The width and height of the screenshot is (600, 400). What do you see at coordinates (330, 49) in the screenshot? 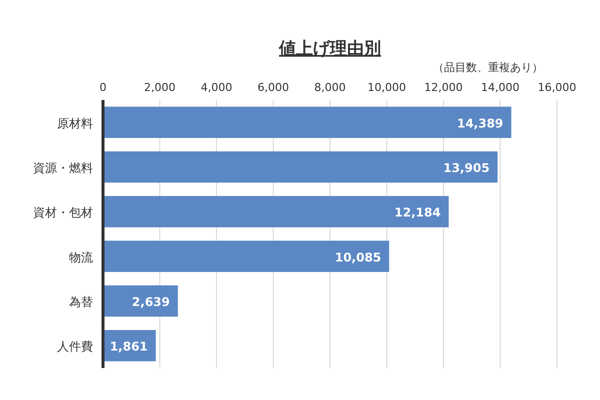
I see `title: 値上げ理由別` at bounding box center [330, 49].